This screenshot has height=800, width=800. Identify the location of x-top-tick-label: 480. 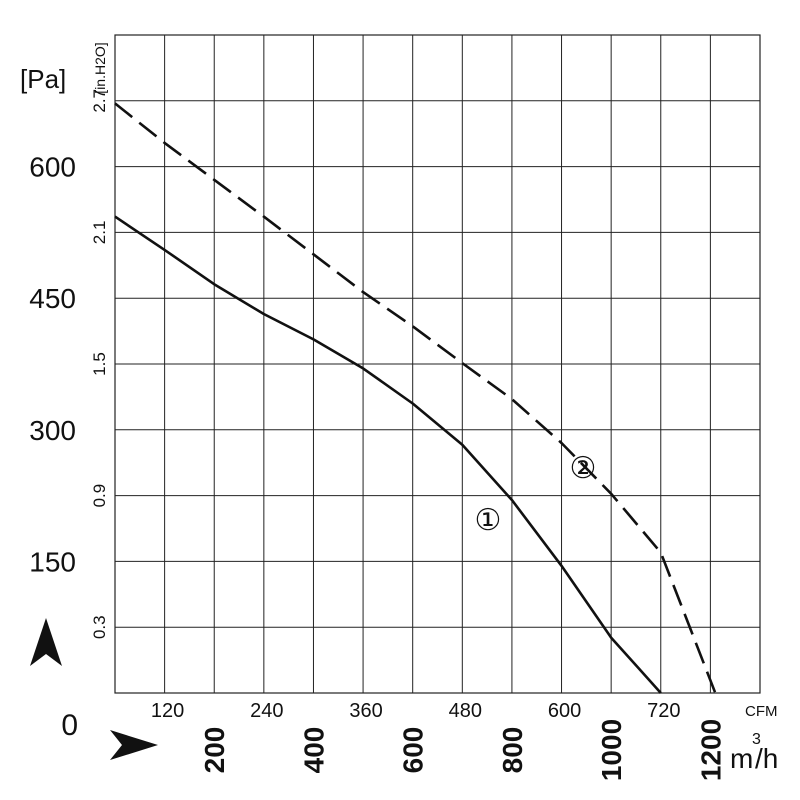
(465, 711).